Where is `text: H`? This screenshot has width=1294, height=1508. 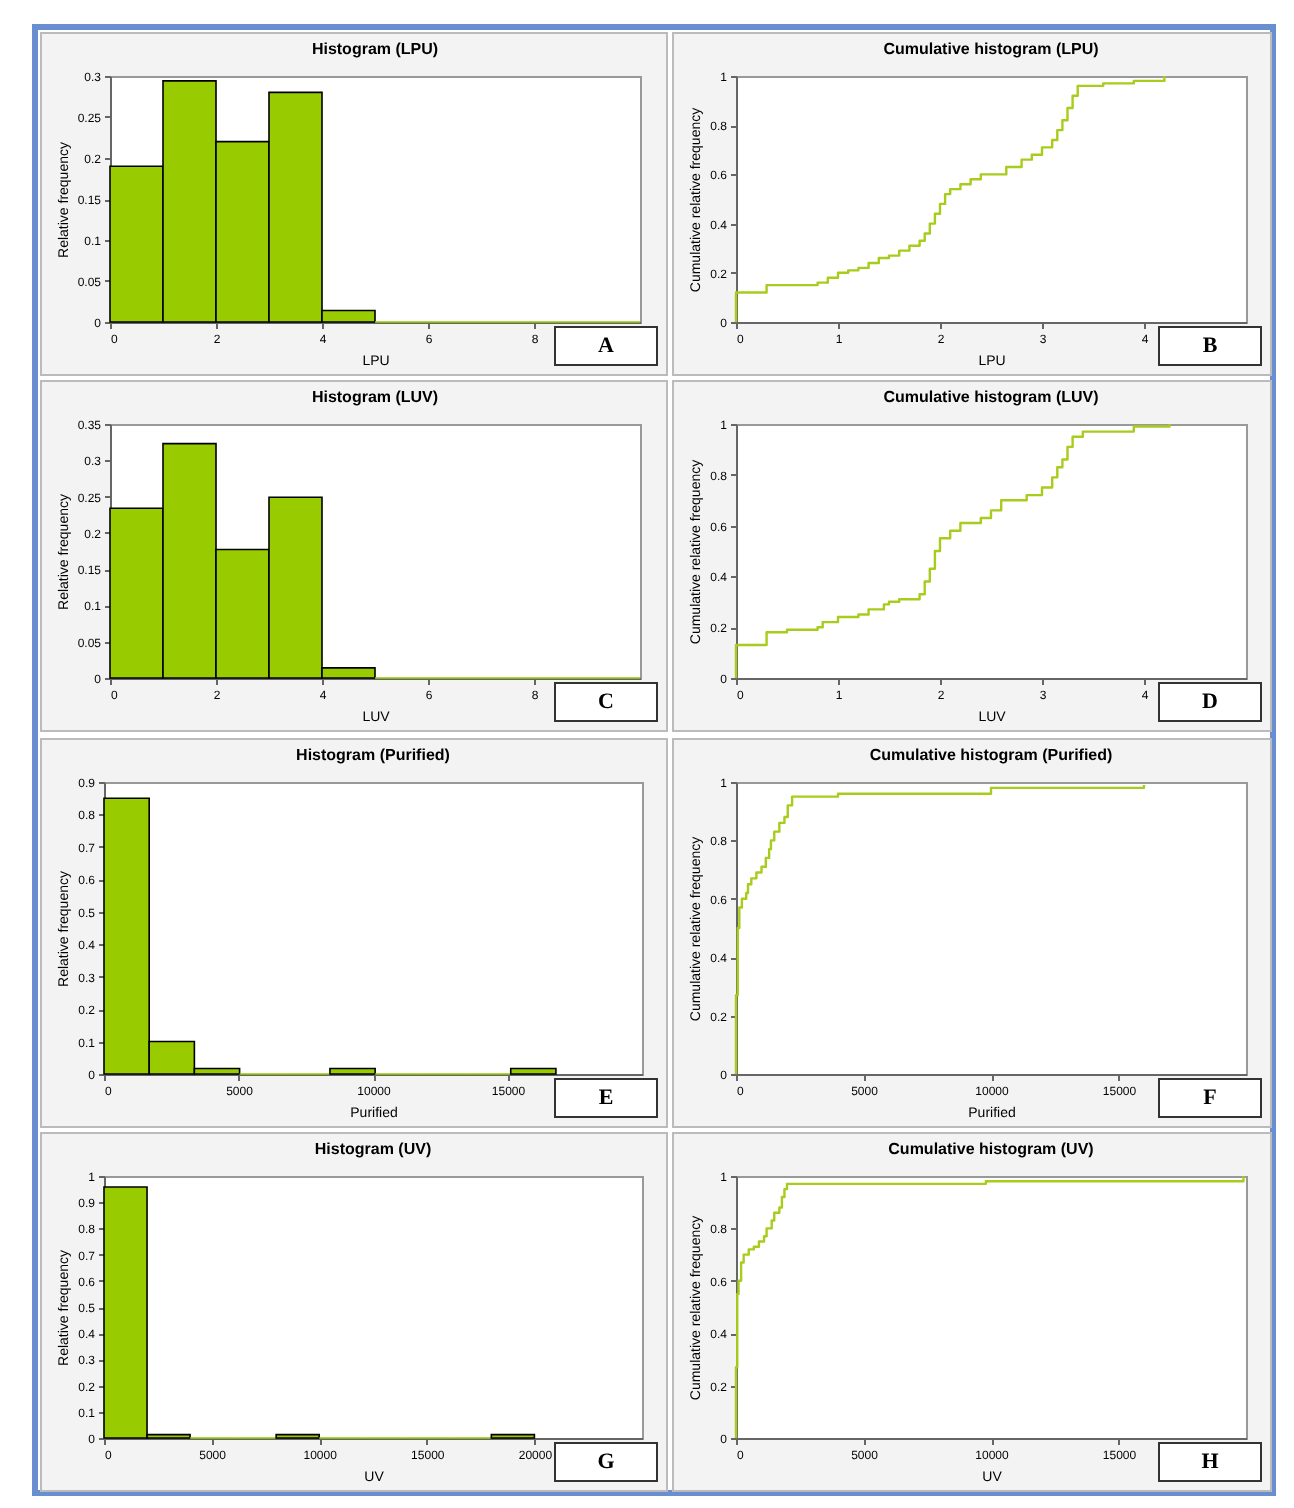 text: H is located at coordinates (1210, 1462).